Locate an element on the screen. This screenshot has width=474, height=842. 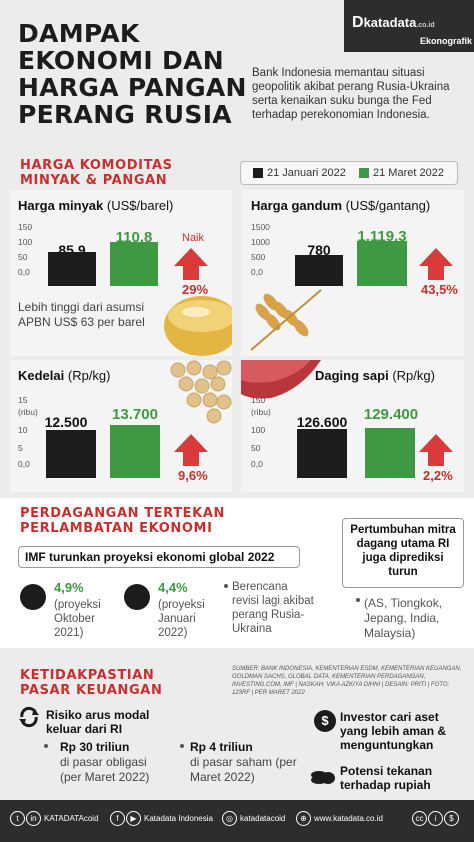
wheat-axis: 1500 1000 500 0,0 is located at coordinates (260, 249).